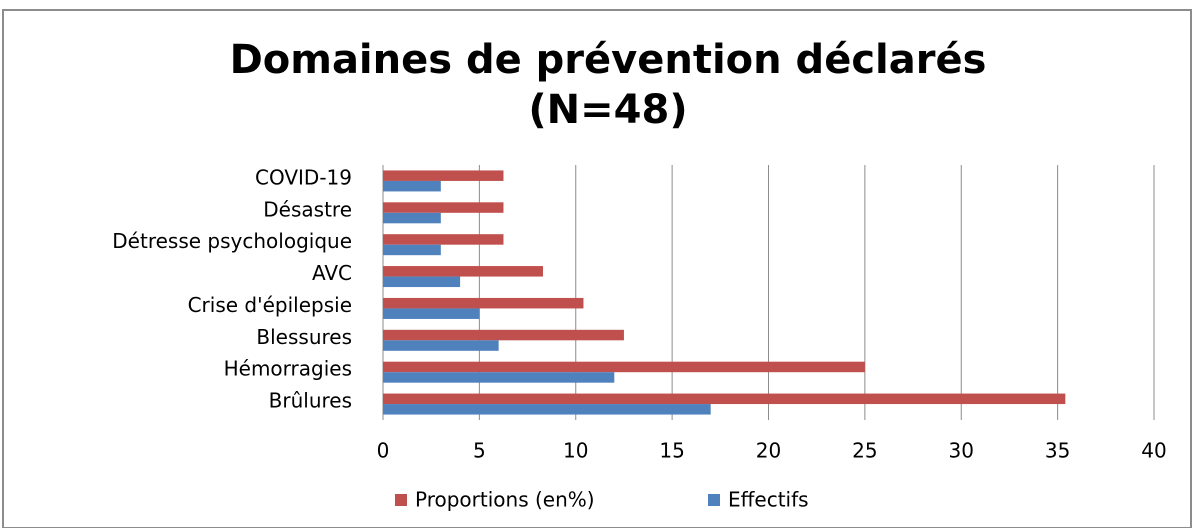 The image size is (1194, 528). What do you see at coordinates (232, 241) in the screenshot?
I see `y-tick-label: Détresse psychologique` at bounding box center [232, 241].